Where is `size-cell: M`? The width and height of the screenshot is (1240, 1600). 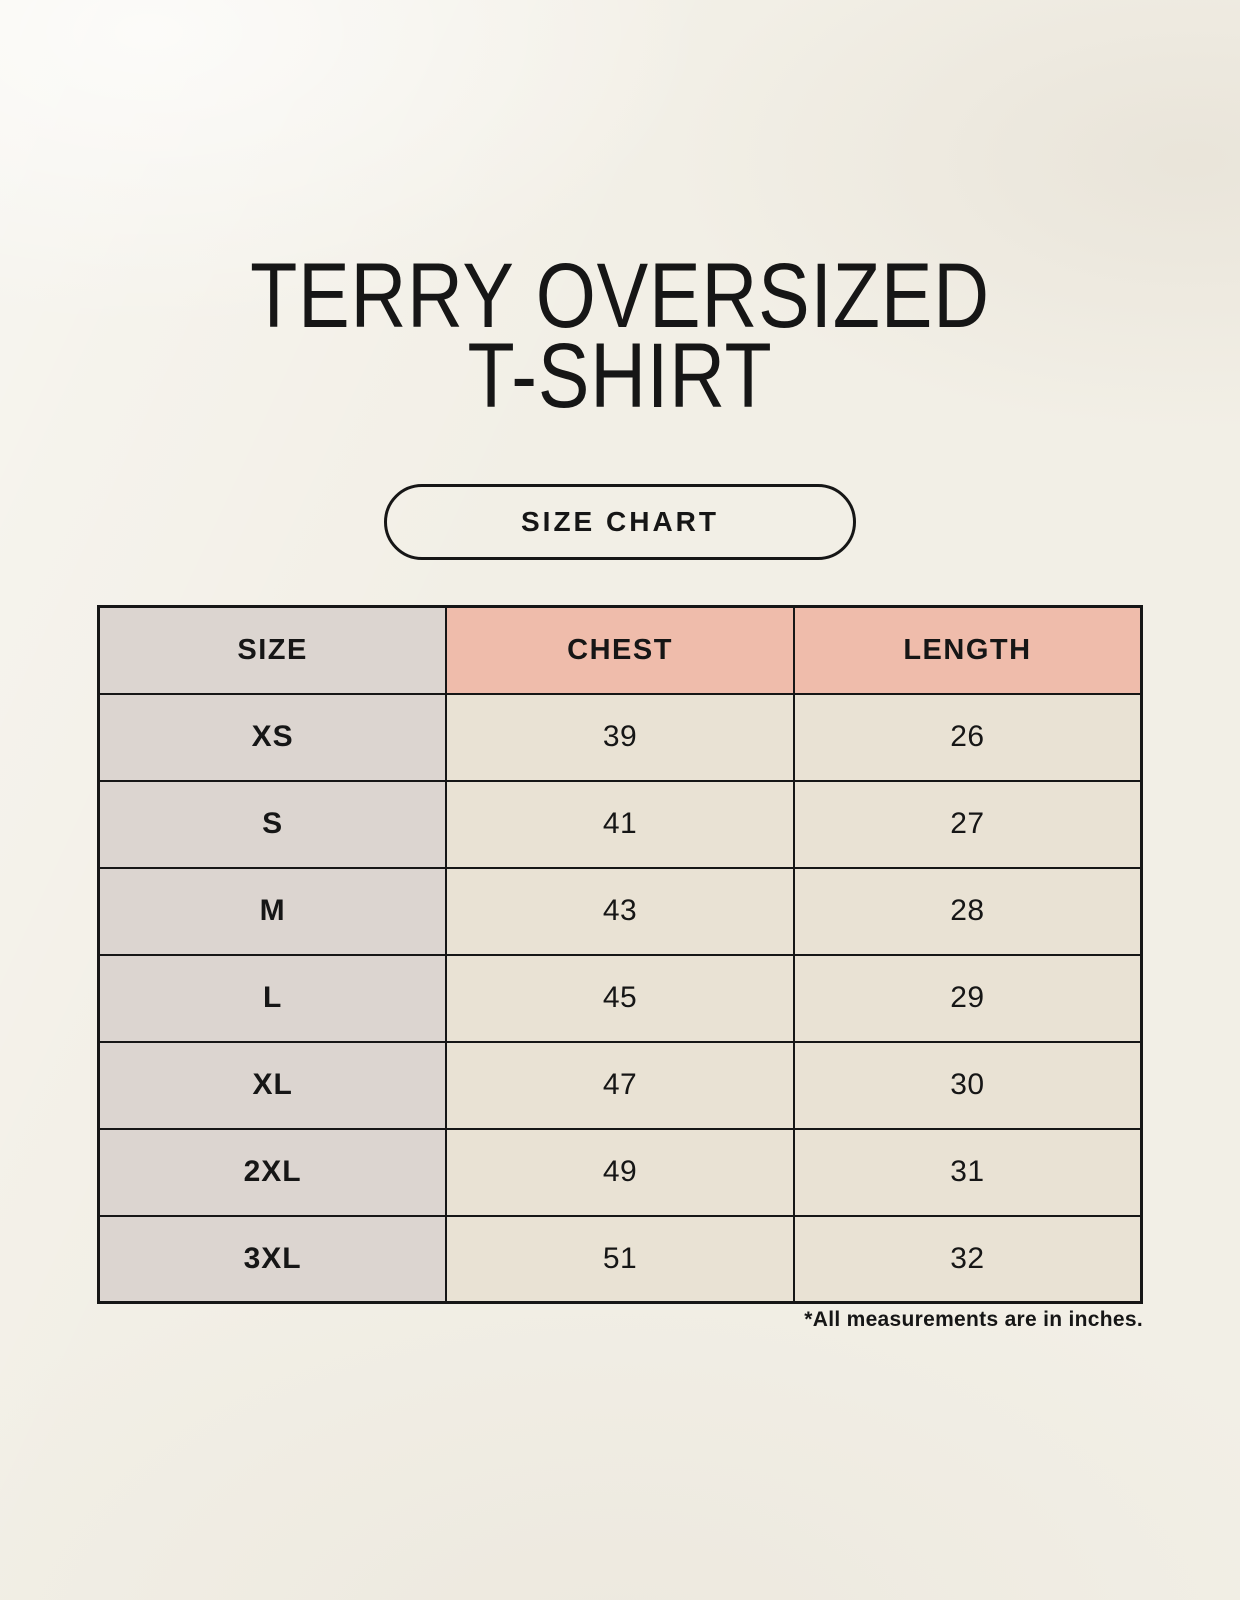 size-cell: M is located at coordinates (272, 911).